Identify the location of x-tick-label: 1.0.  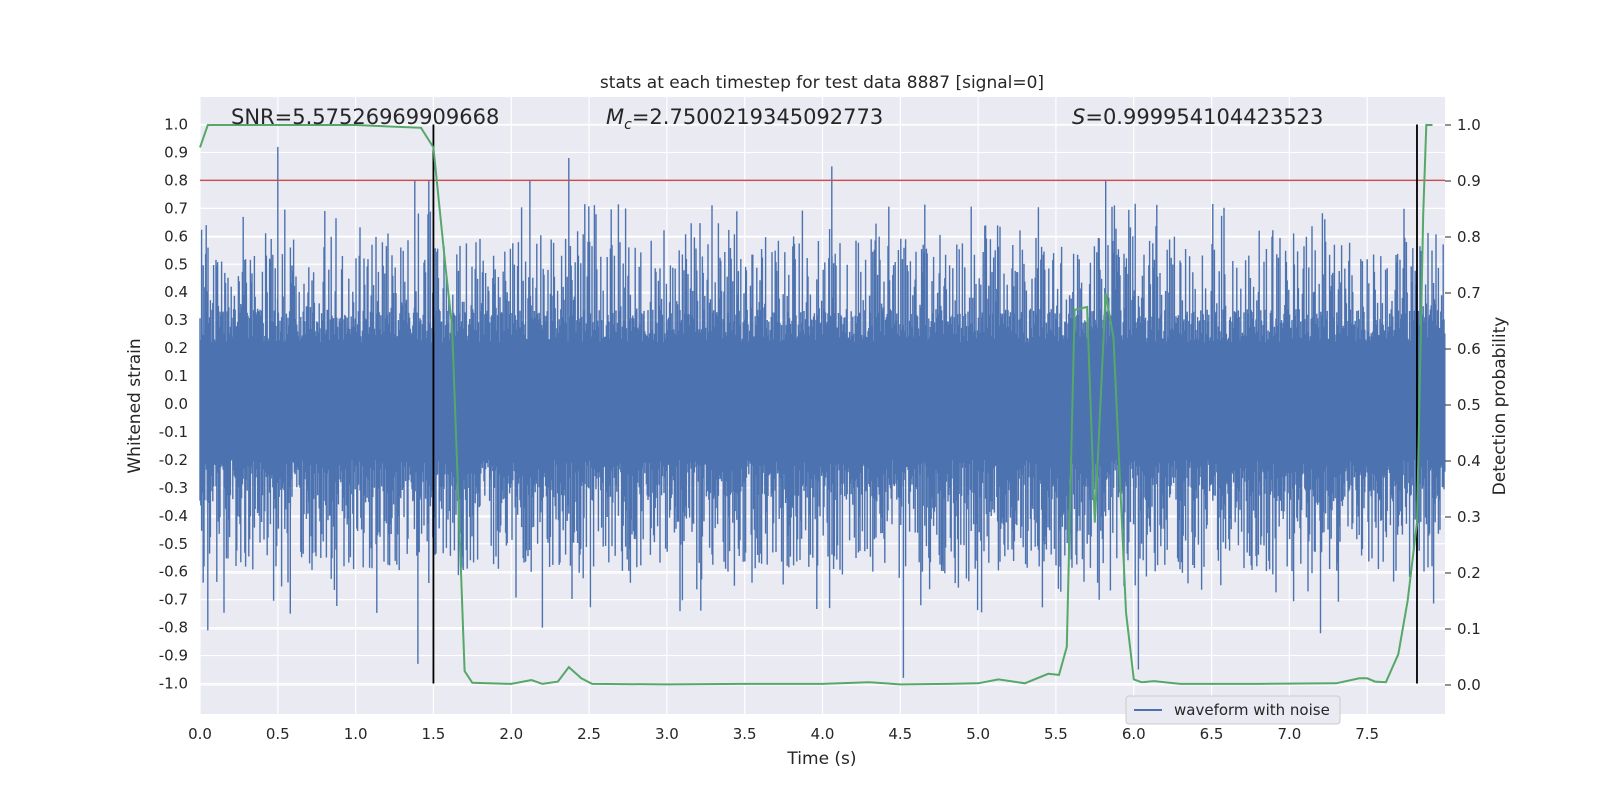
(356, 734).